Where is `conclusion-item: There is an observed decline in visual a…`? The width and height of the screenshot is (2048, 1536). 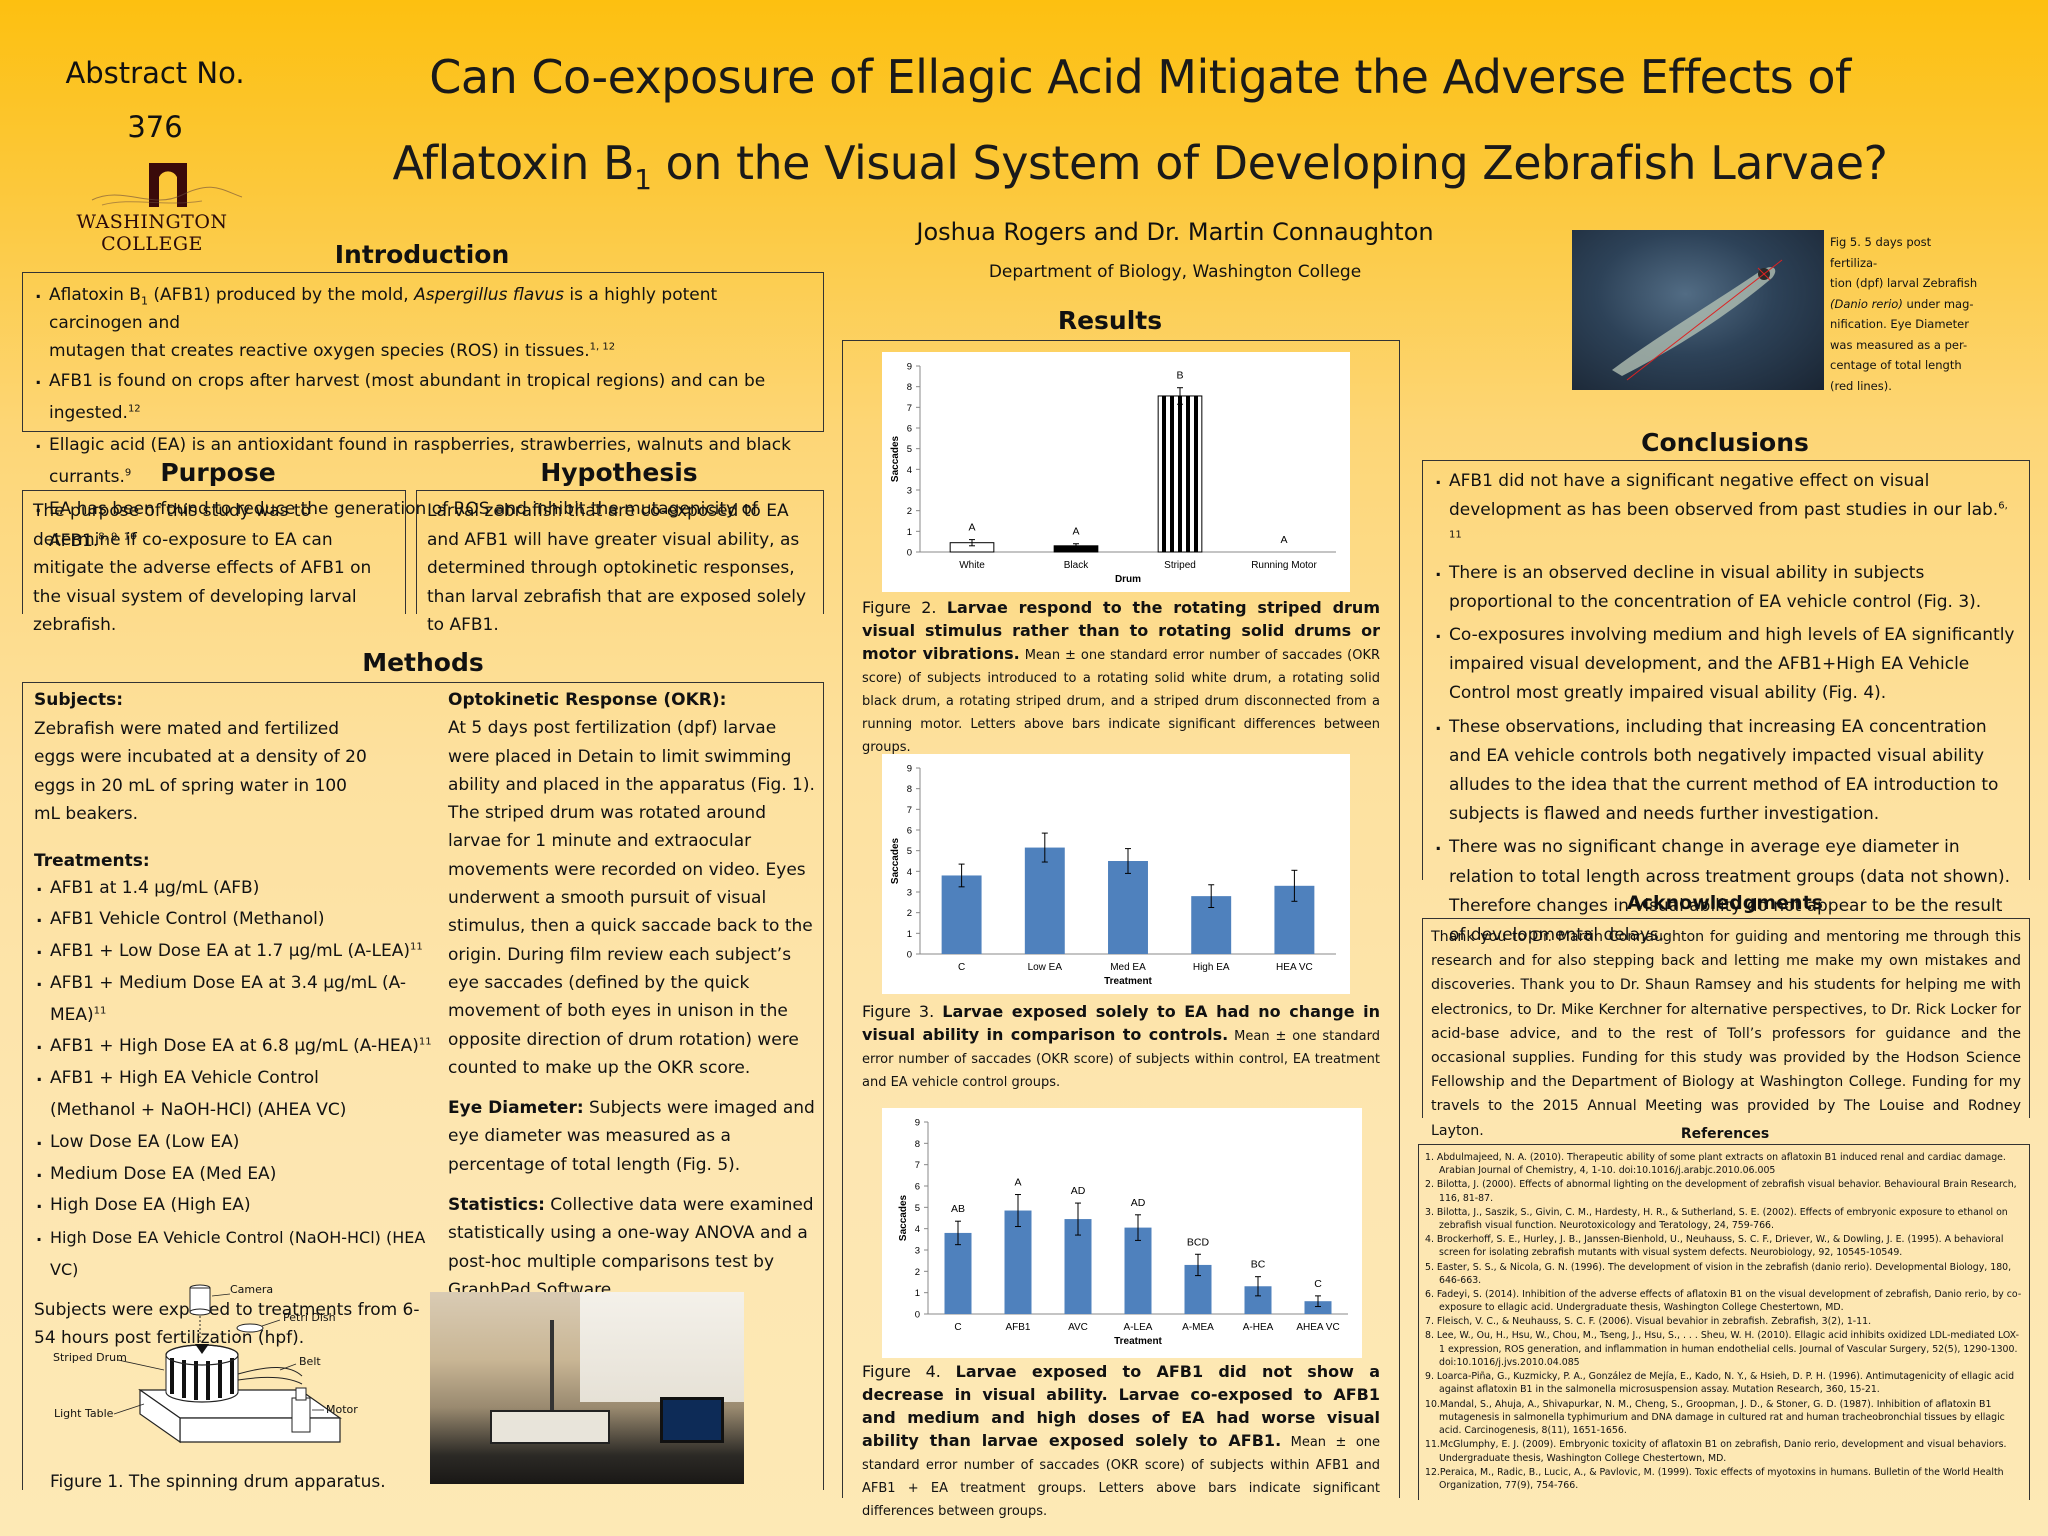 conclusion-item: There is an observed decline in visual a… is located at coordinates (1726, 587).